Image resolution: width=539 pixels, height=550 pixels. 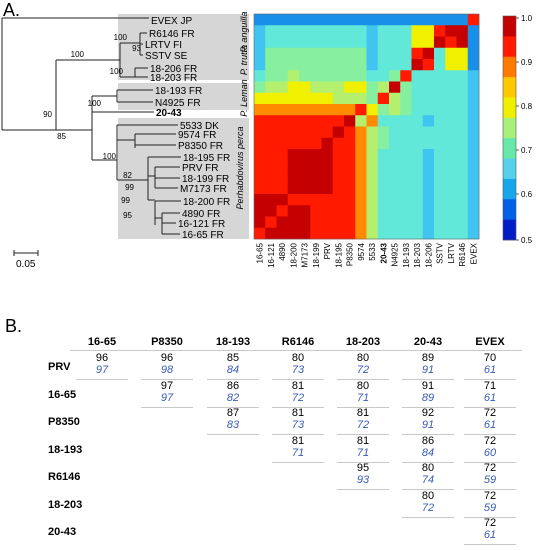 What do you see at coordinates (527, 150) in the screenshot?
I see `legend-tick: 0.7` at bounding box center [527, 150].